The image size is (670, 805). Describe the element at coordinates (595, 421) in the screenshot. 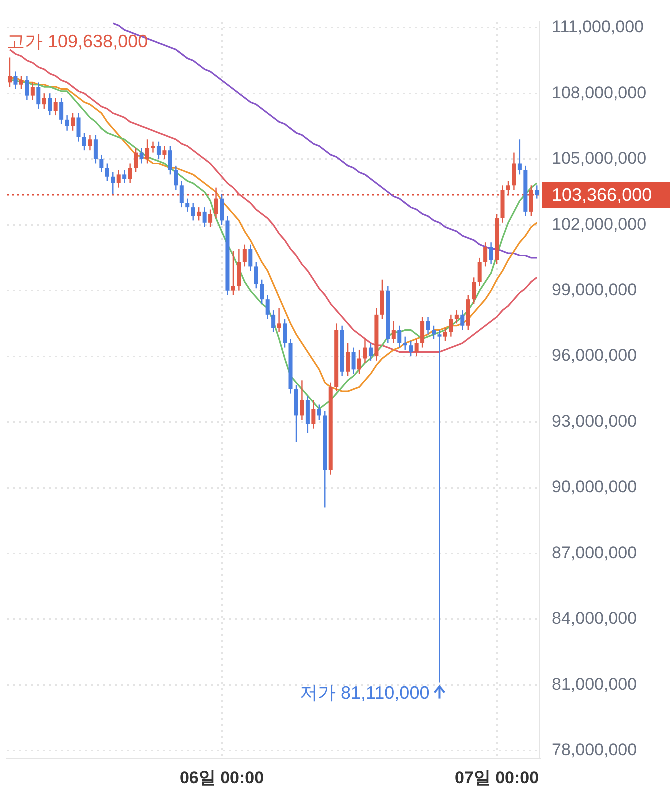

I see `y-tick-label: 93,000,000` at that location.